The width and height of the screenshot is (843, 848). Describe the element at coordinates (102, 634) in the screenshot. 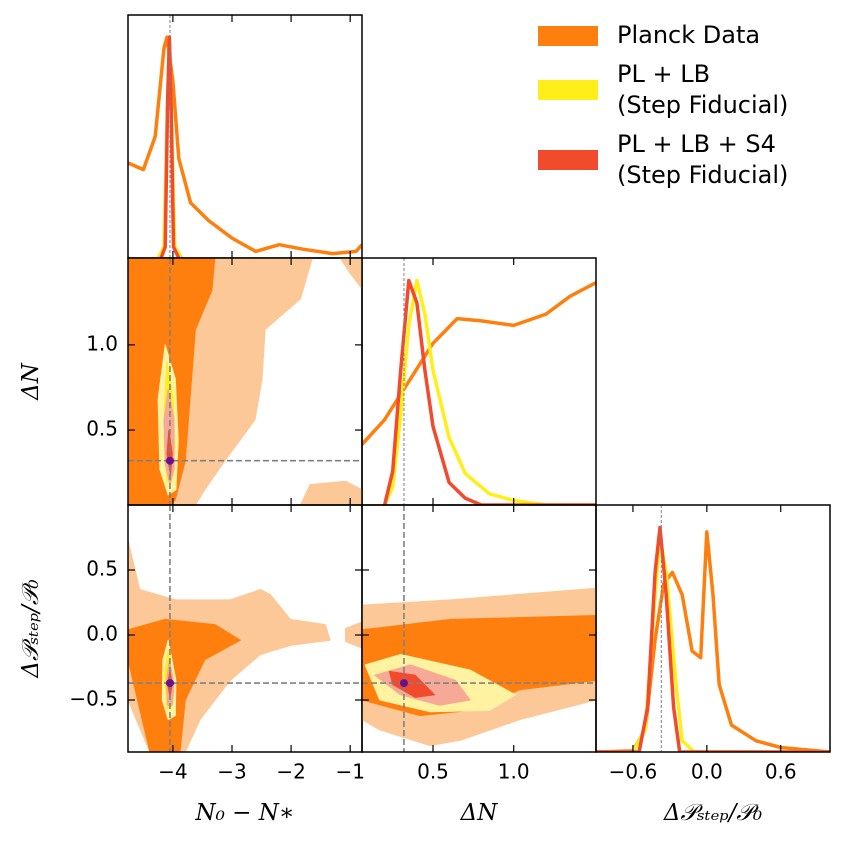

I see `y-tick-label: 0.0` at that location.